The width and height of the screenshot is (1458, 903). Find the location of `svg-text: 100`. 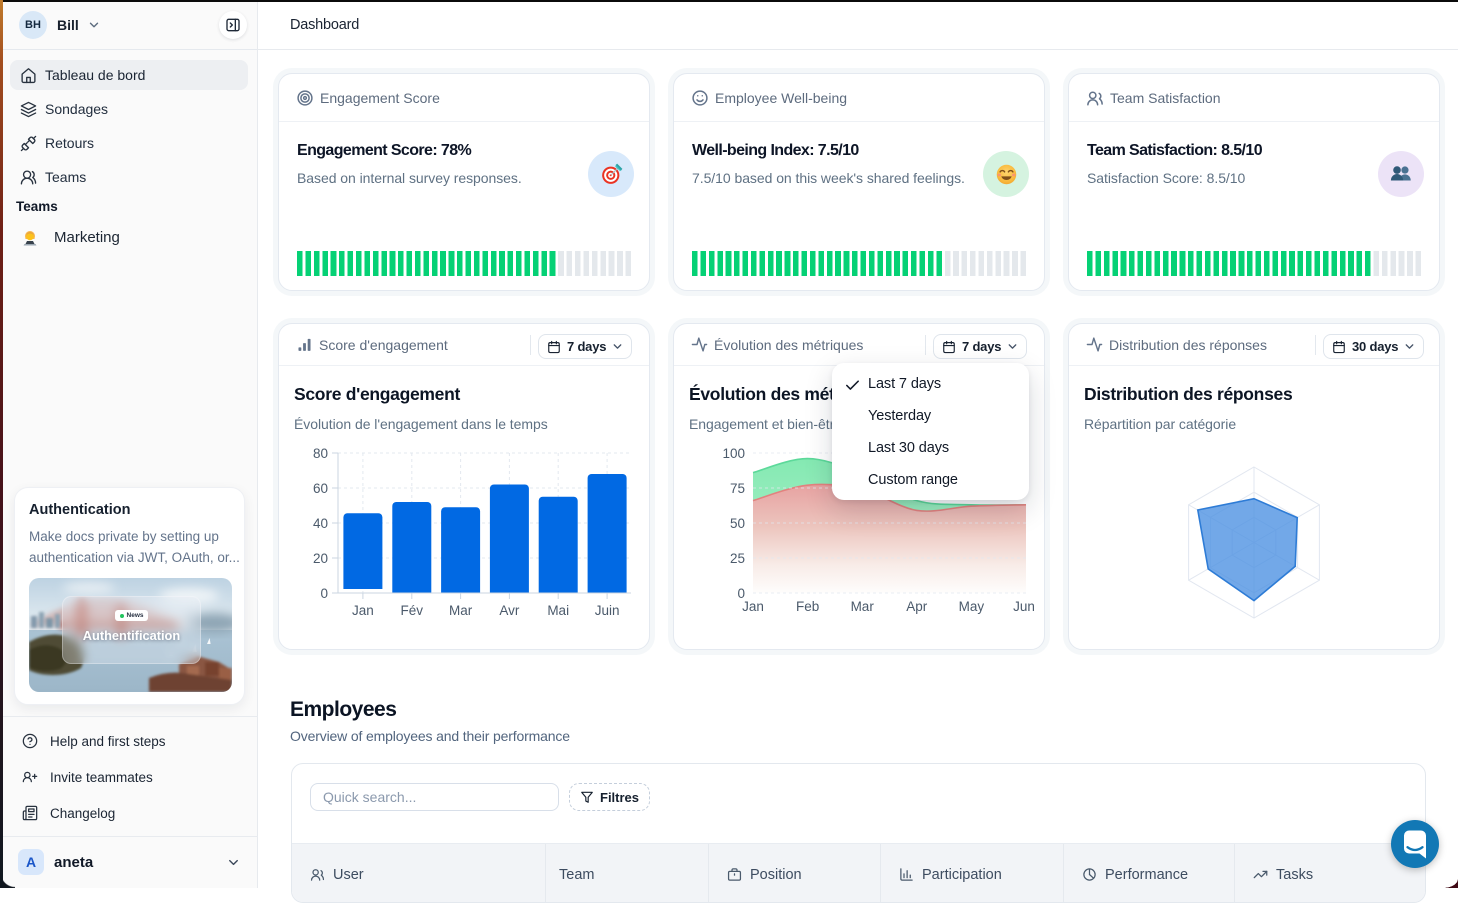

svg-text: 100 is located at coordinates (733, 453).